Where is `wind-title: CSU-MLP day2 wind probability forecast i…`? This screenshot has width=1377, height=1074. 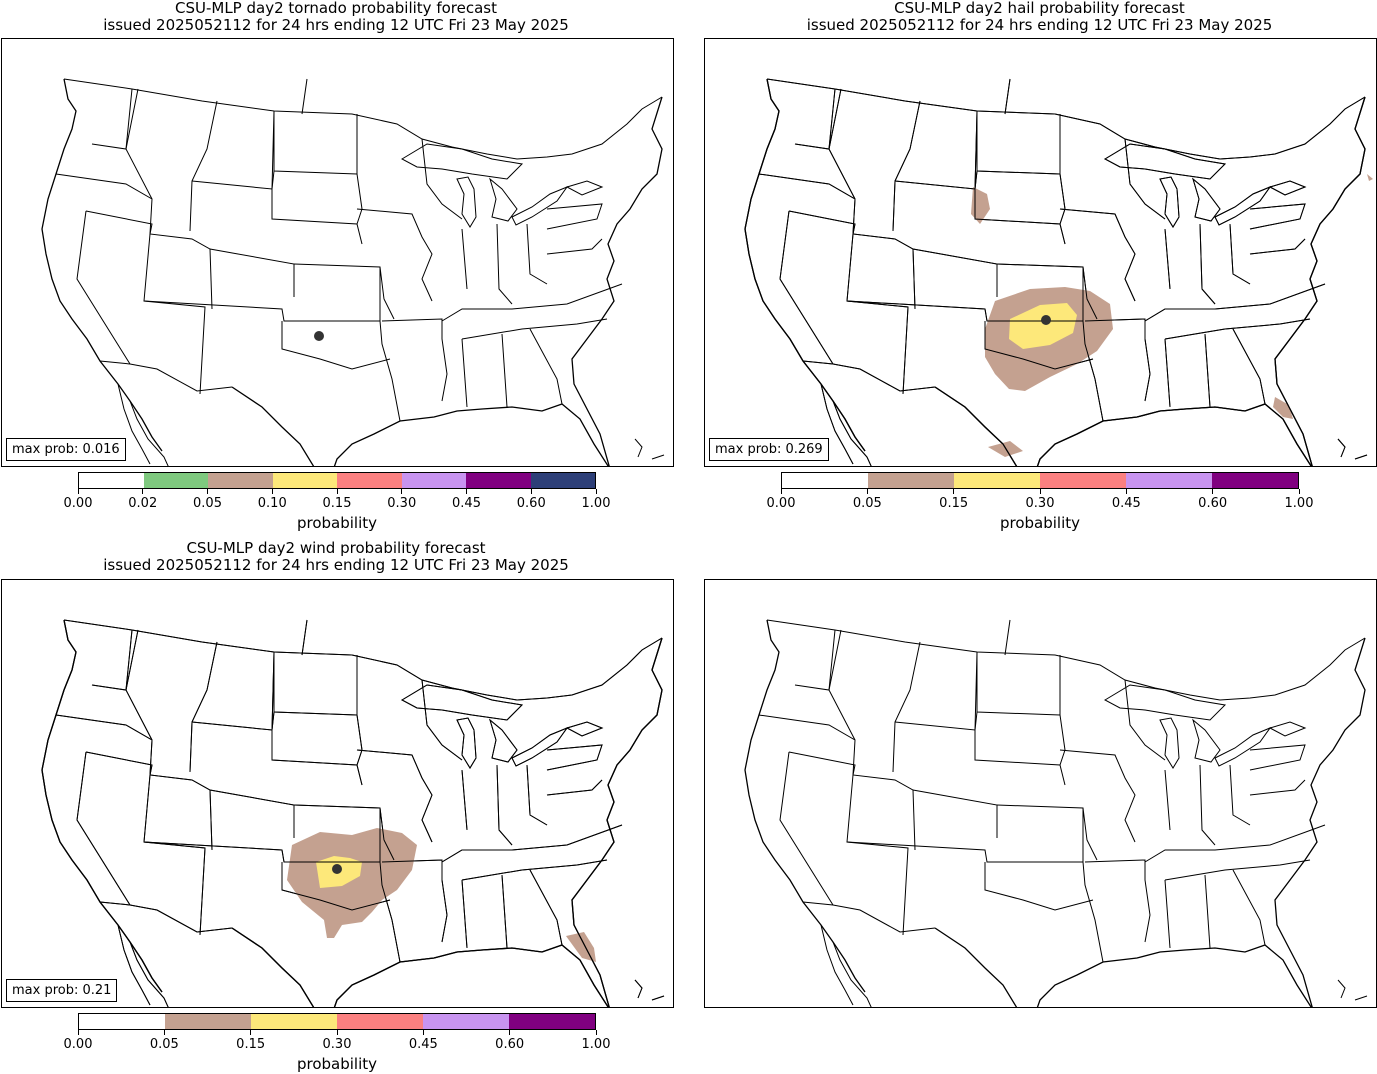
wind-title: CSU-MLP day2 wind probability forecast i… is located at coordinates (336, 556).